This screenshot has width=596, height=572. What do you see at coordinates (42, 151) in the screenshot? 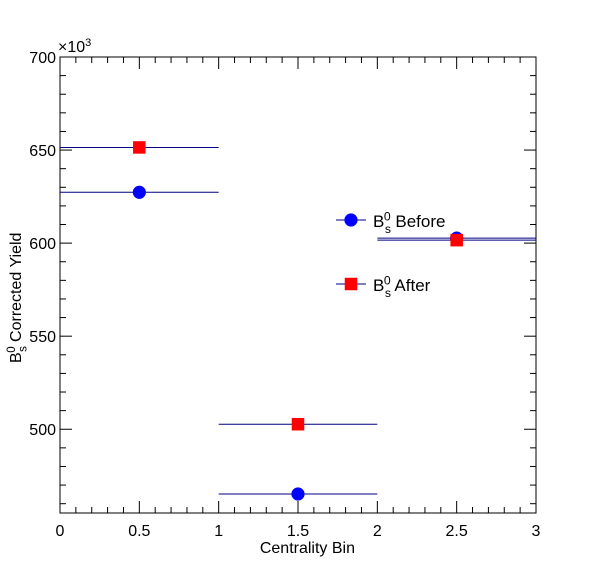
I see `y-tick-label-3: 650` at bounding box center [42, 151].